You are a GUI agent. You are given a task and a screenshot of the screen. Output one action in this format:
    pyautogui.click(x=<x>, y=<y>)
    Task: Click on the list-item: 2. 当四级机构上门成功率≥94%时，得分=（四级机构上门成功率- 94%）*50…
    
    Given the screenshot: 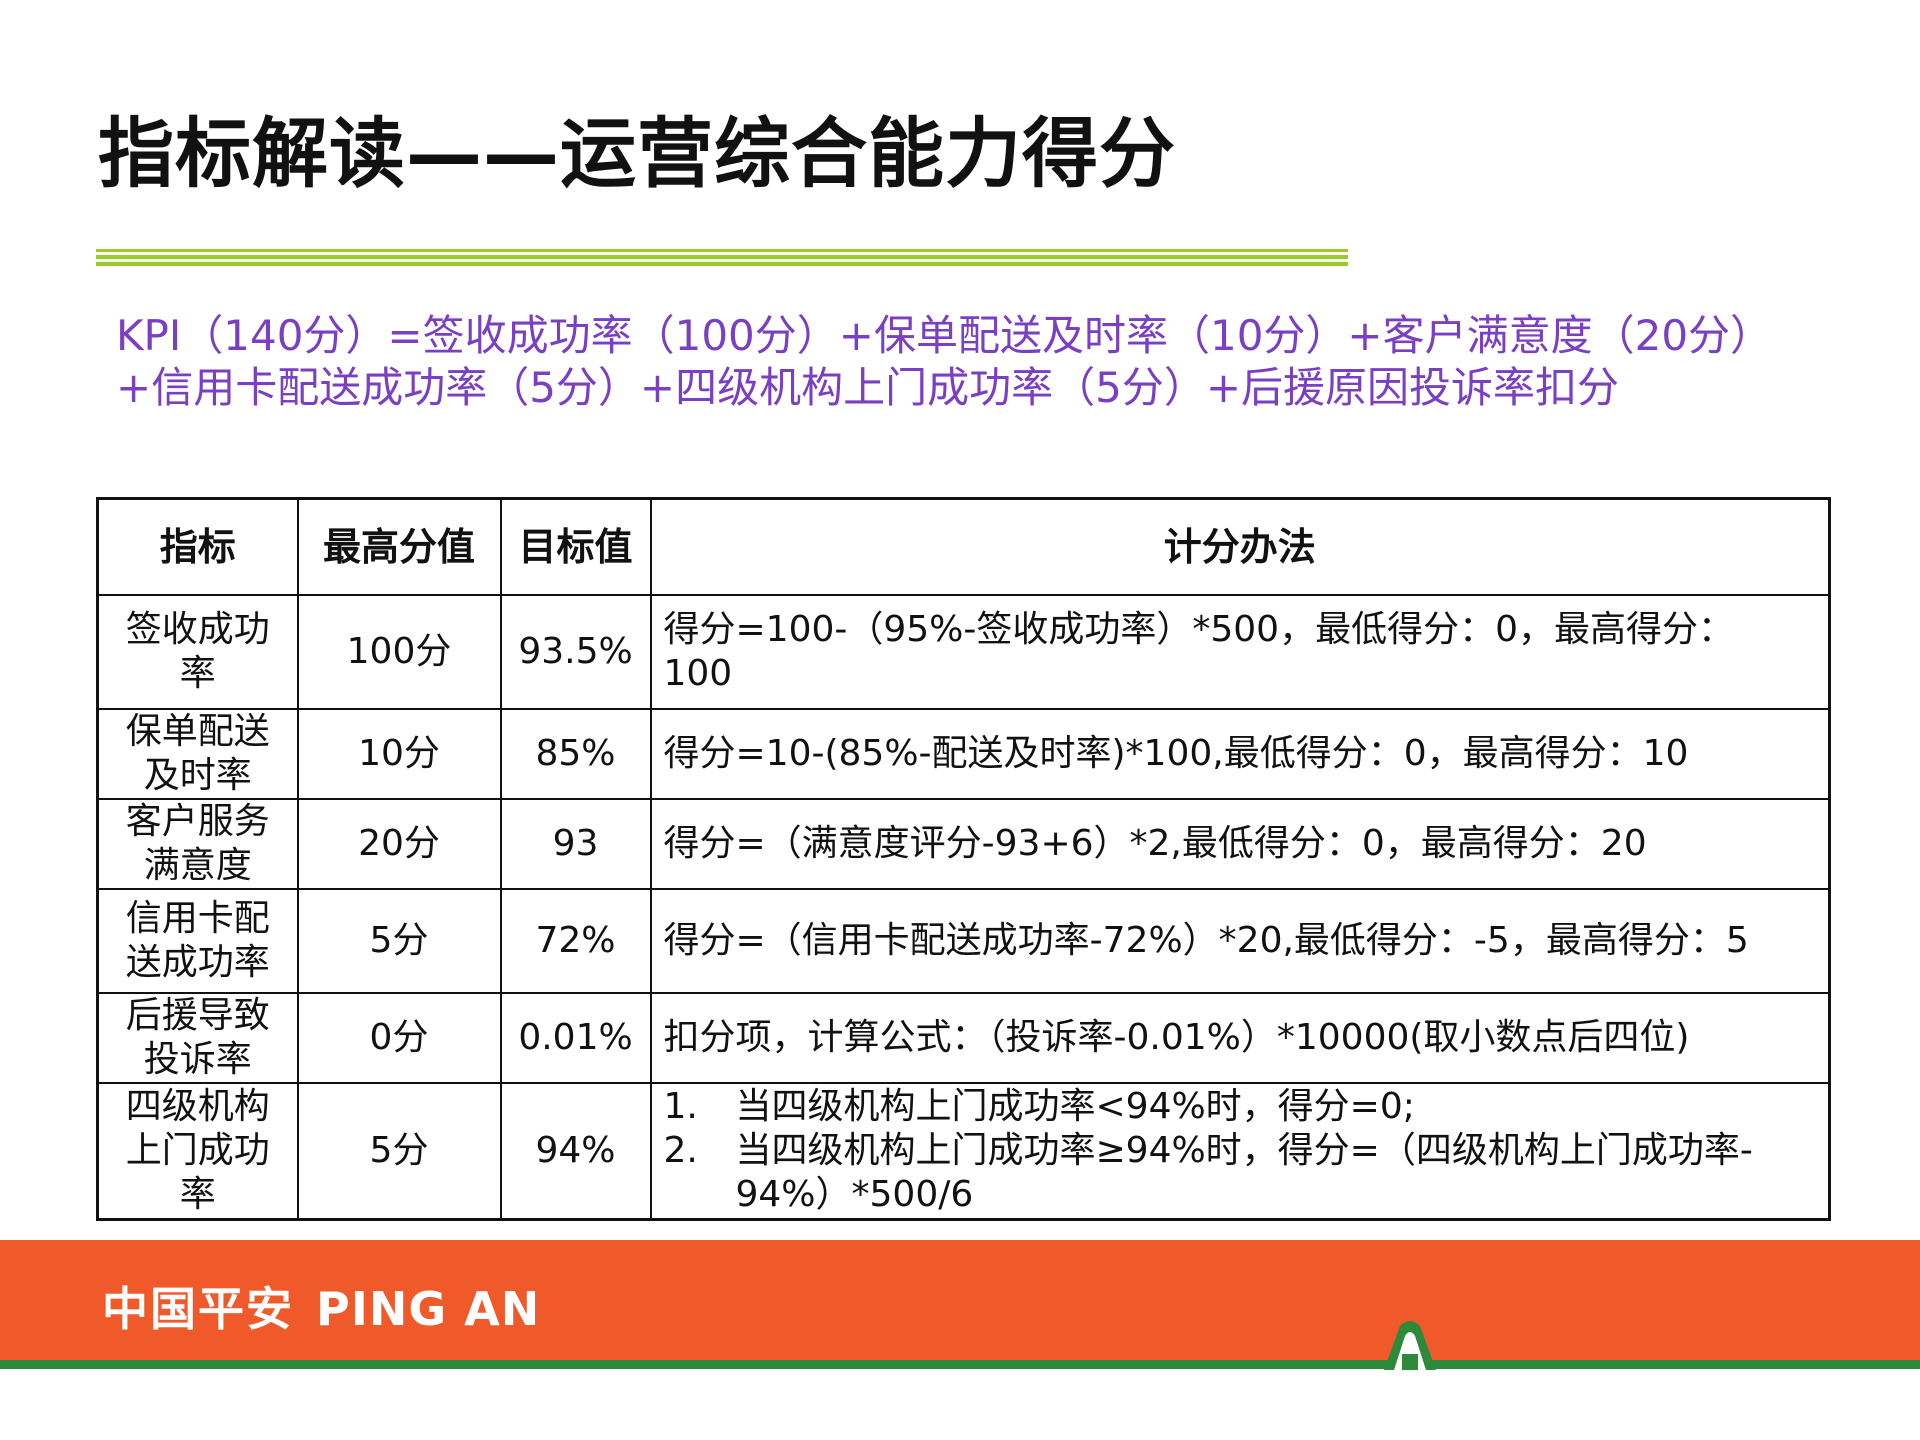 What is the action you would take?
    pyautogui.click(x=1208, y=1172)
    